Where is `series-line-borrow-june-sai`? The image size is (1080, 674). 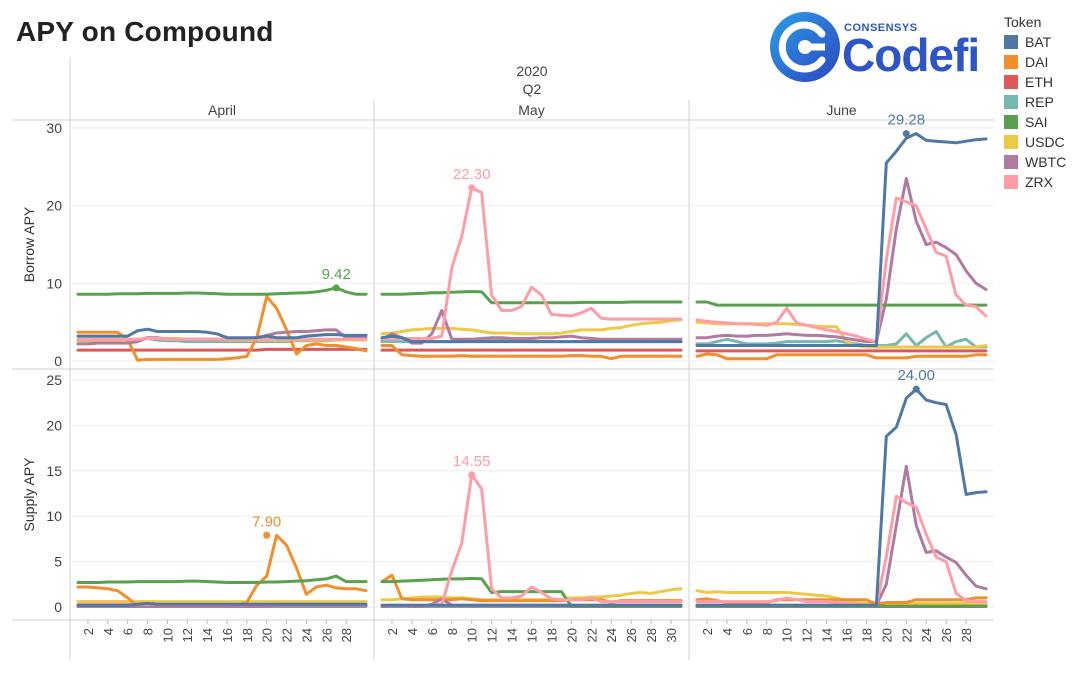 series-line-borrow-june-sai is located at coordinates (841, 303).